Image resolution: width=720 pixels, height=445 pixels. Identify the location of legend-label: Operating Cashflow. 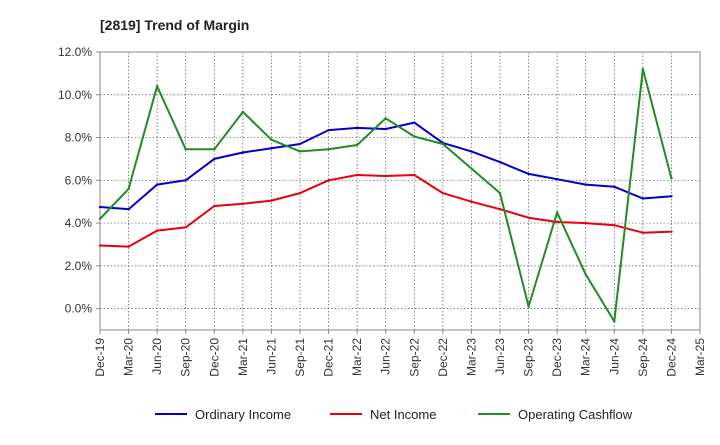
(575, 414).